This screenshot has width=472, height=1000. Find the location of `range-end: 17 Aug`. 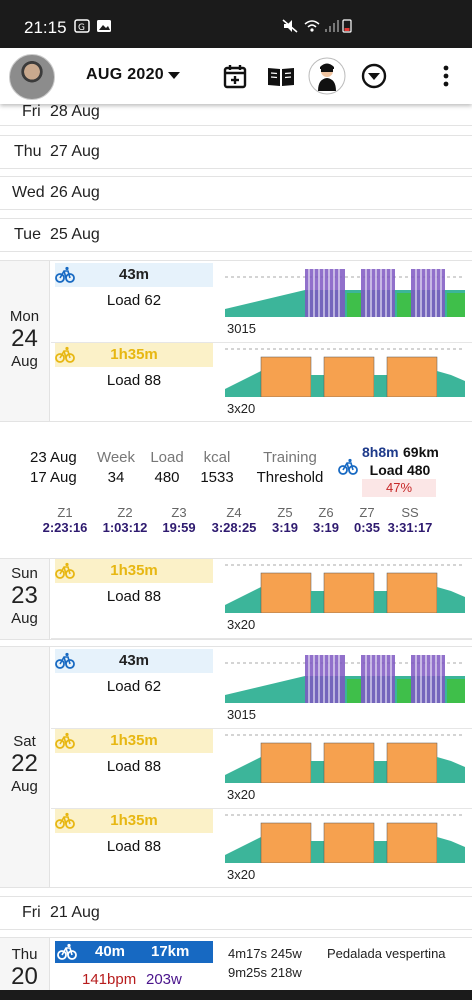

range-end: 17 Aug is located at coordinates (53, 477).